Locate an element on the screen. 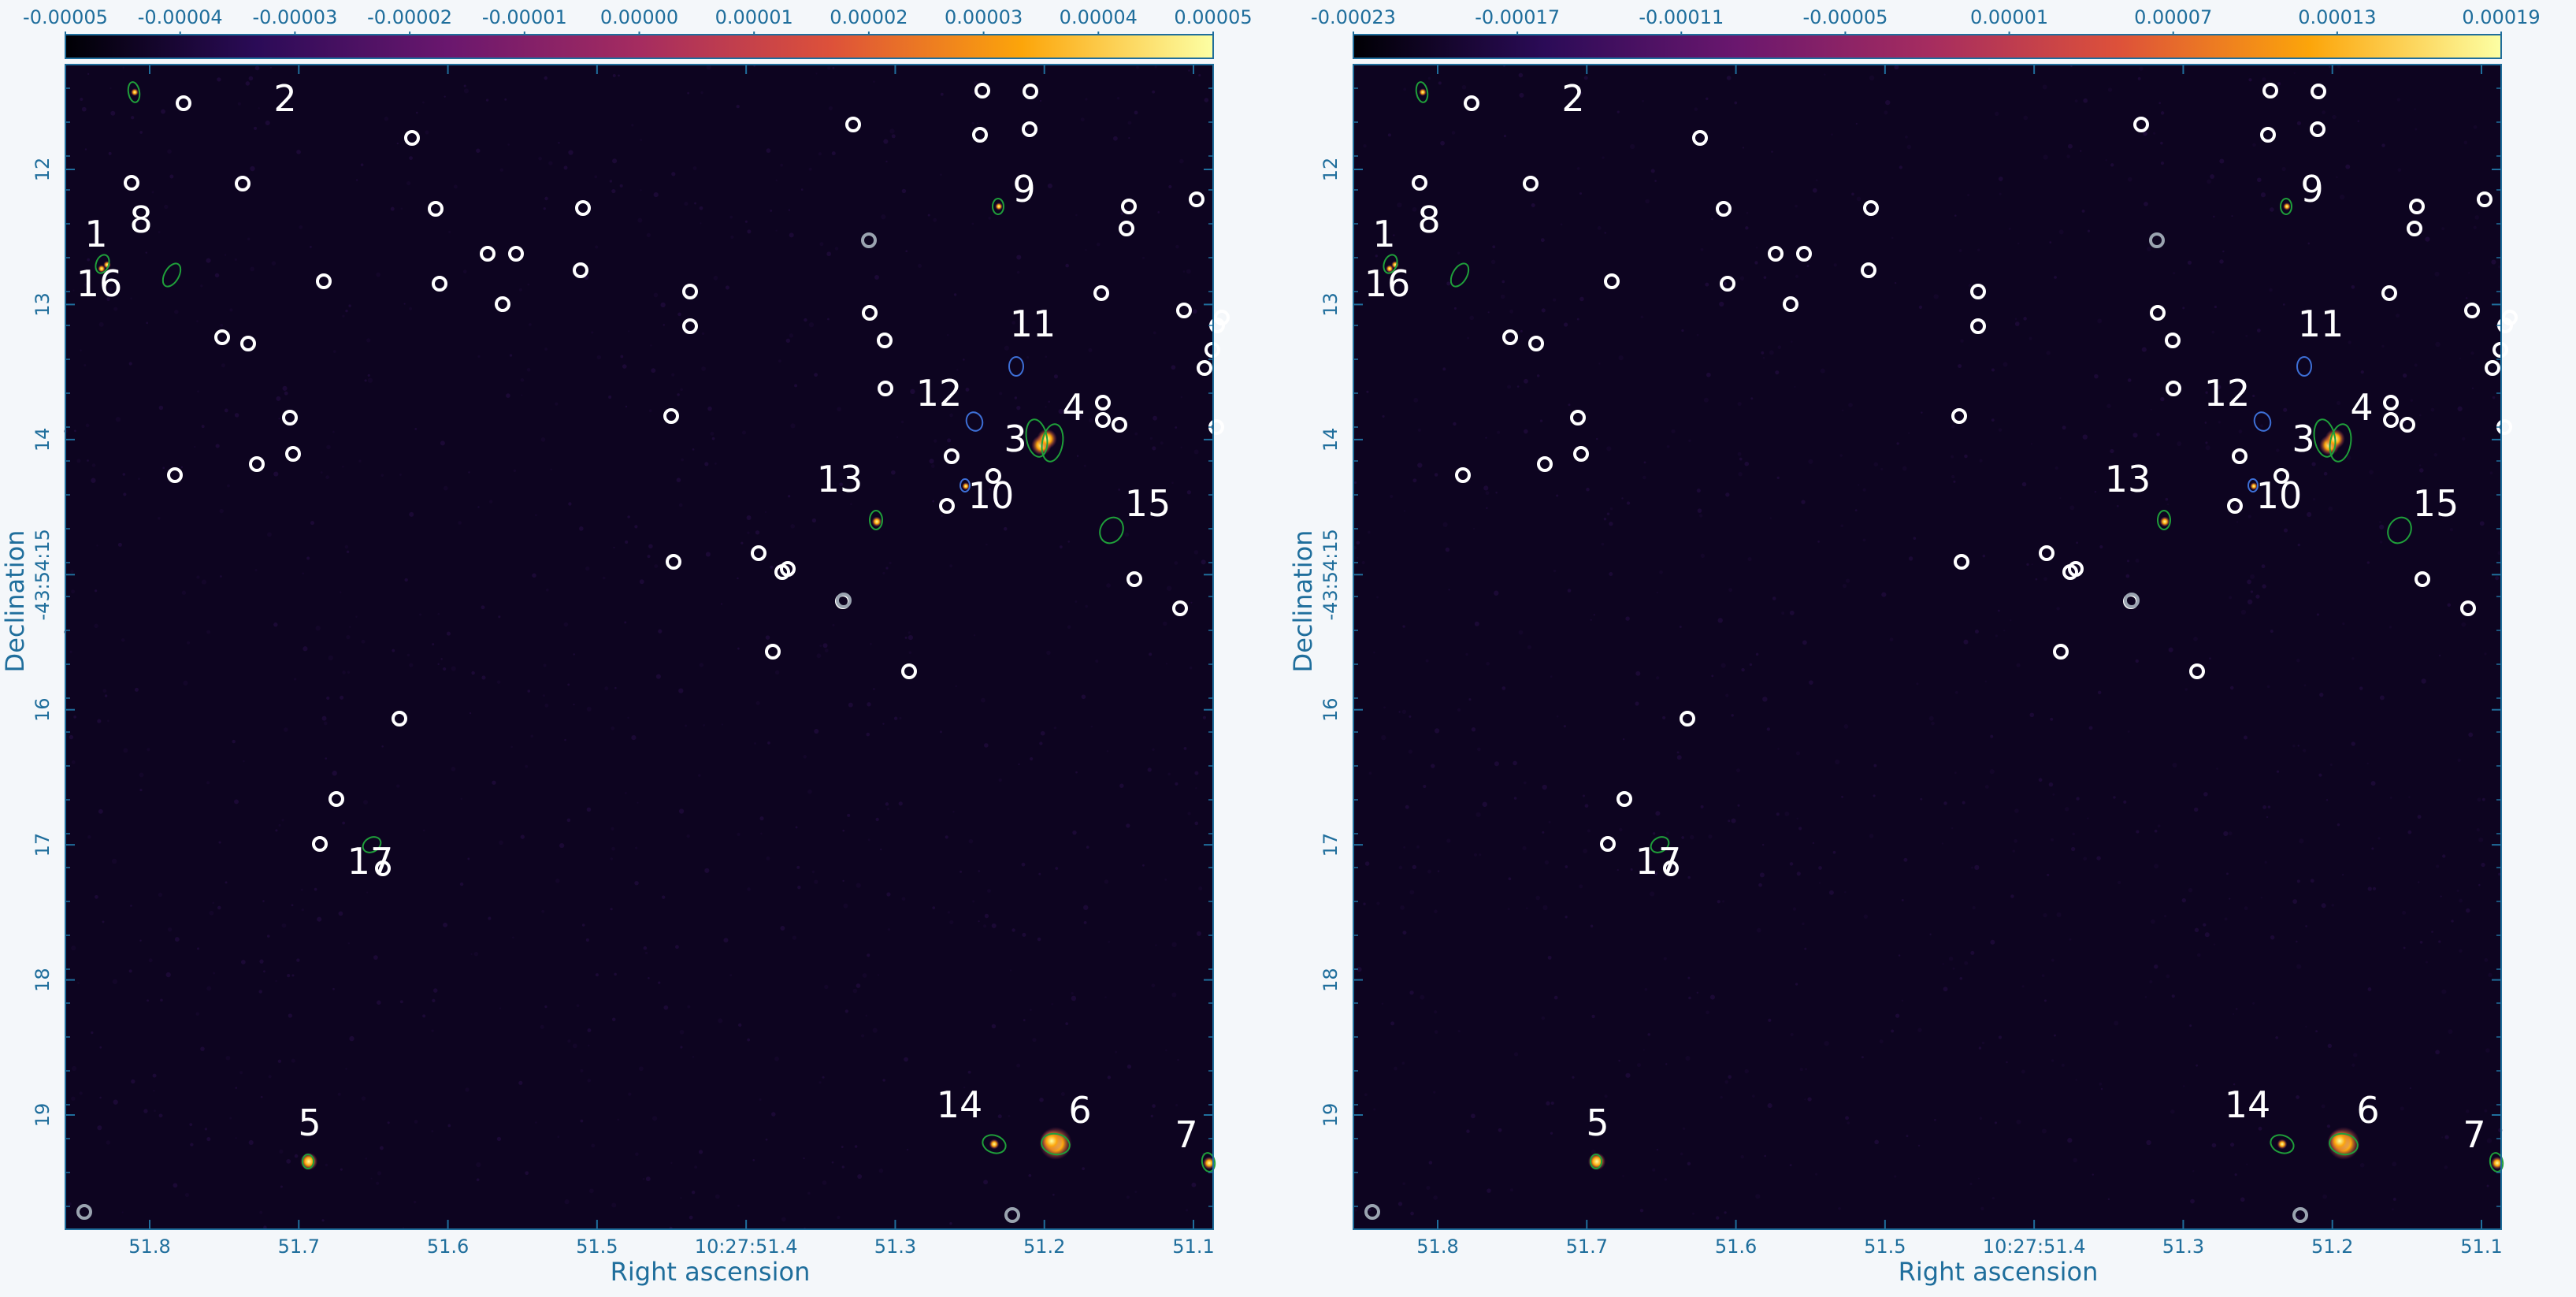  colorbar-tick-label: 0.00002 is located at coordinates (869, 17).